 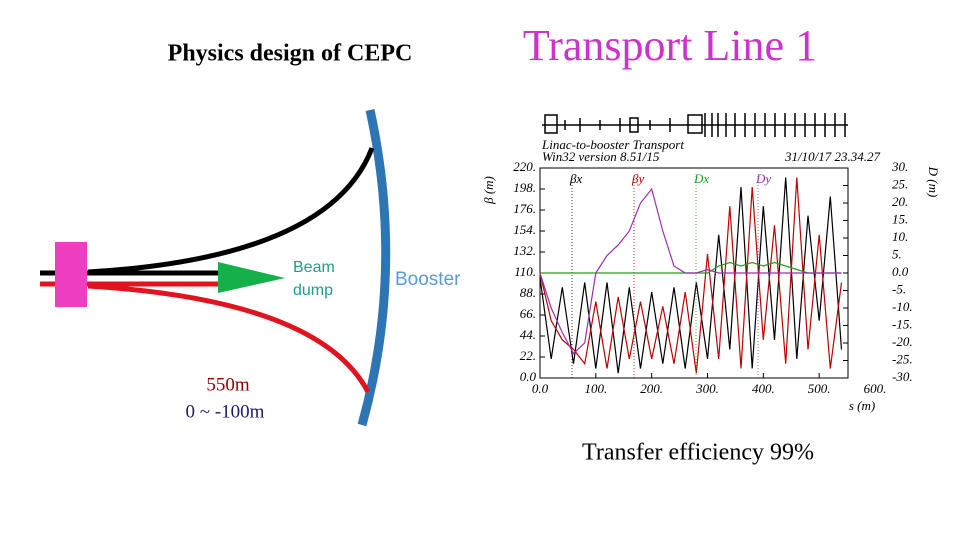 I want to click on plot-title: Linac-to-booster Transport, so click(x=612, y=144).